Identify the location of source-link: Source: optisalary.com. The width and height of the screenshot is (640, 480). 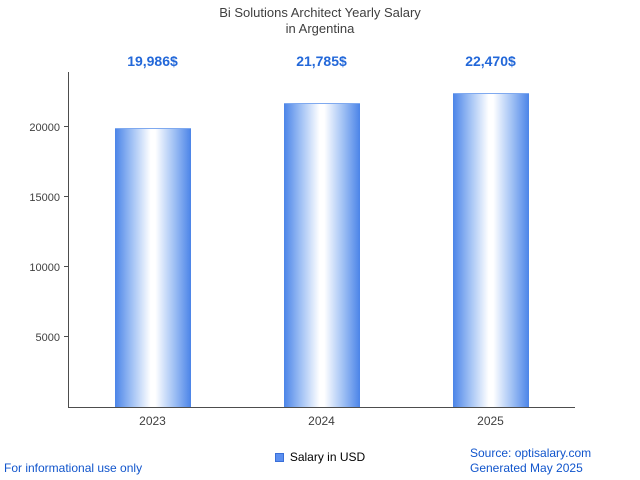
(531, 453).